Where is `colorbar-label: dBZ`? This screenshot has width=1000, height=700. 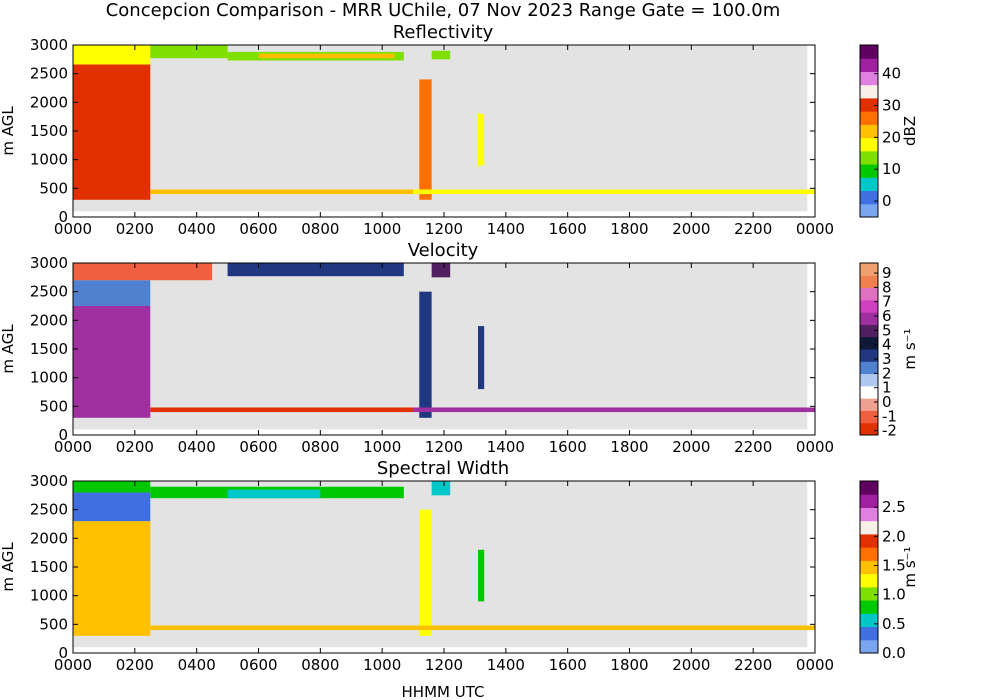 colorbar-label: dBZ is located at coordinates (910, 131).